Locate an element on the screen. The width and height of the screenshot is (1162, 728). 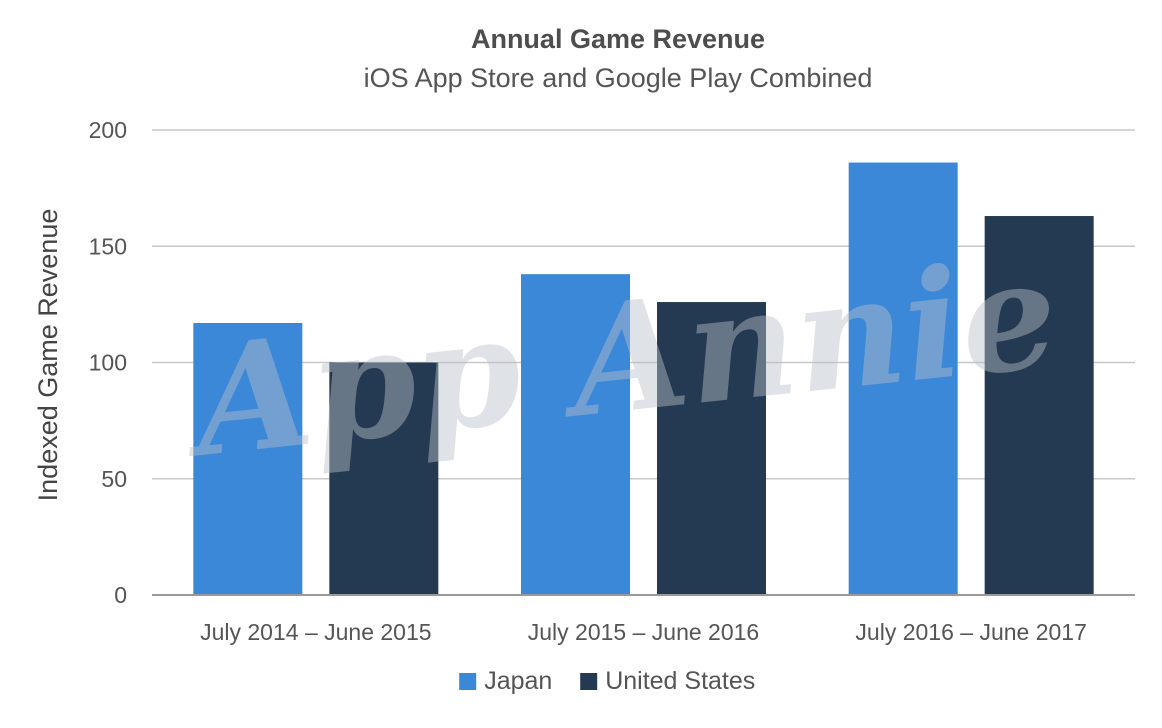
legend-label-united-states: United States is located at coordinates (680, 681).